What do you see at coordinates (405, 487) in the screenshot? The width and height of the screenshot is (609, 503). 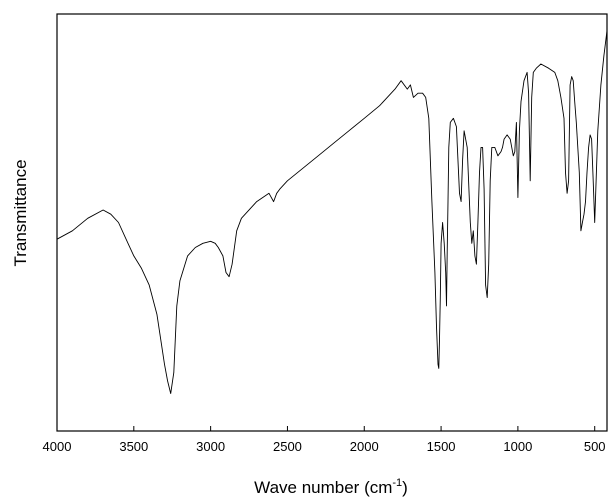 I see `x-axis-title-suffix: )` at bounding box center [405, 487].